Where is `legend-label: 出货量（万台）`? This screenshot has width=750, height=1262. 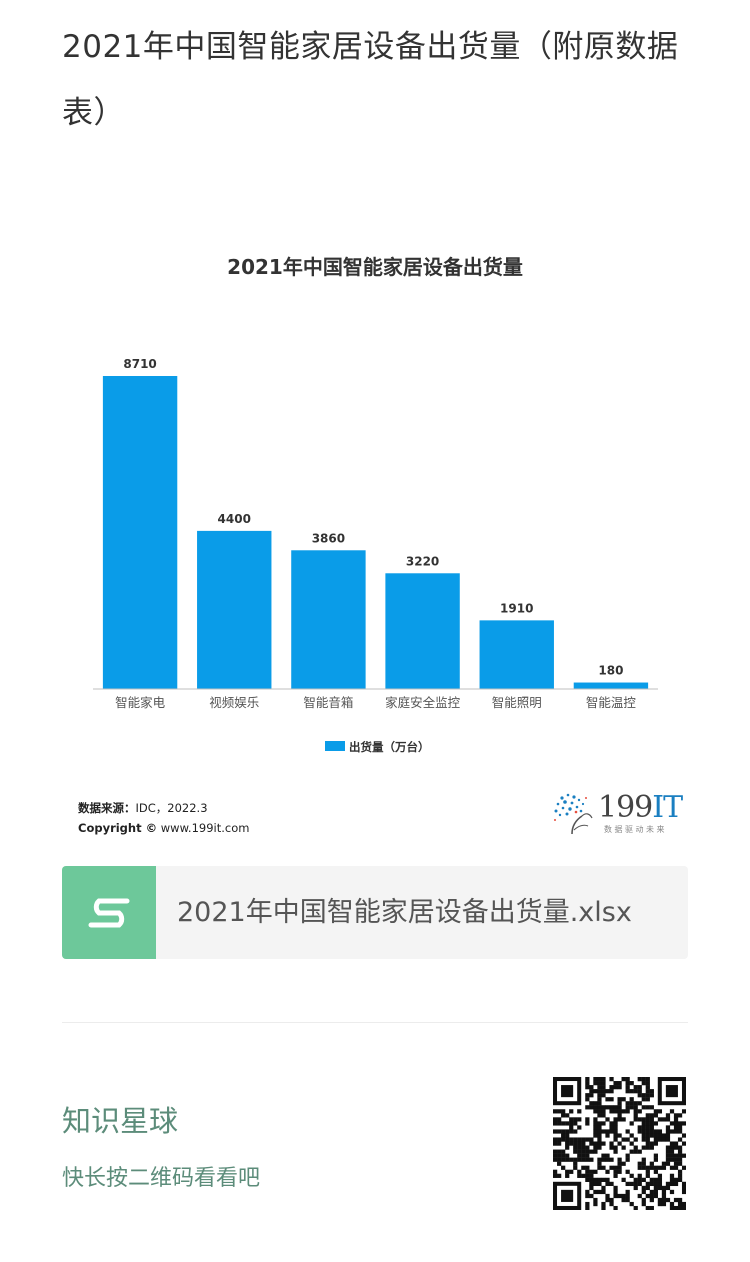 legend-label: 出货量（万台） is located at coordinates (389, 747).